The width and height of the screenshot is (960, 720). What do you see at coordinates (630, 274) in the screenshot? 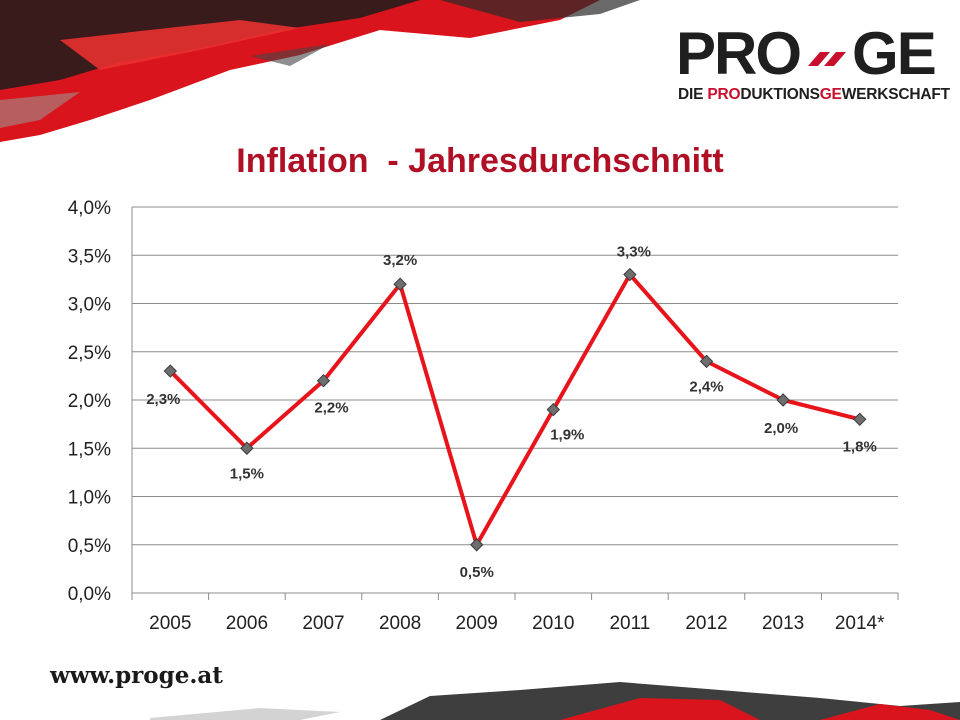
I see `data-point-2011` at bounding box center [630, 274].